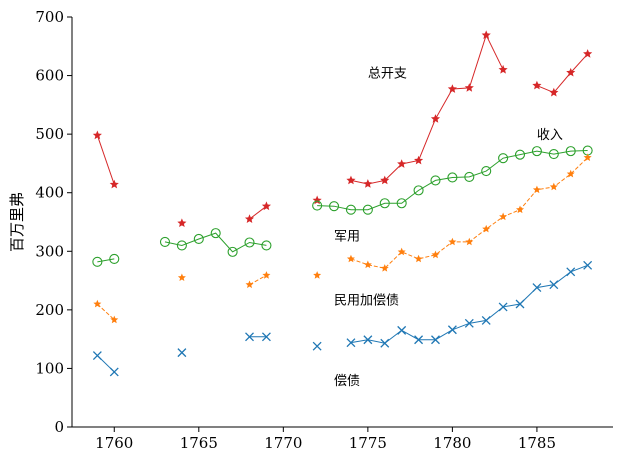 The width and height of the screenshot is (623, 464). Describe the element at coordinates (366, 300) in the screenshot. I see `annotation-label: 民用加偿债` at that location.